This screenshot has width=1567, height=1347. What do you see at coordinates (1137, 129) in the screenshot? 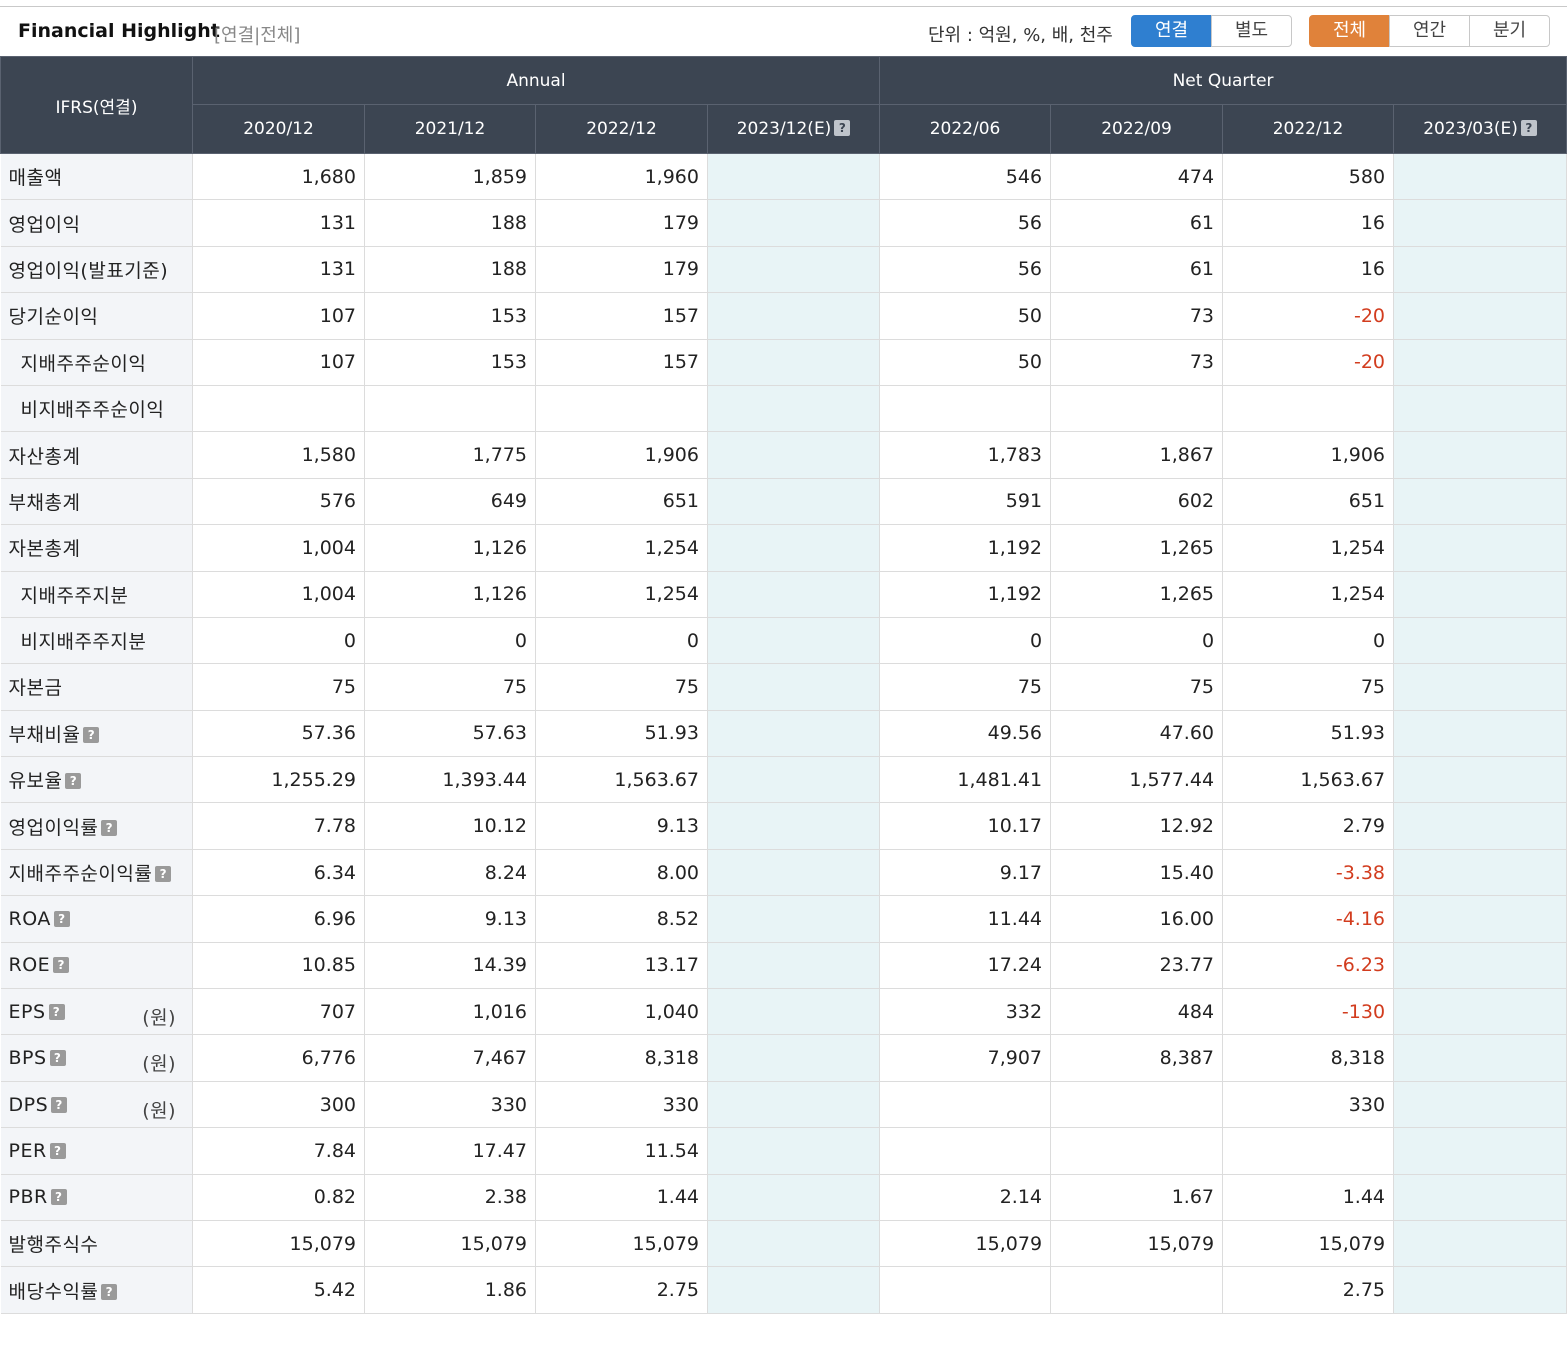
I see `column-header: 2022/09` at bounding box center [1137, 129].